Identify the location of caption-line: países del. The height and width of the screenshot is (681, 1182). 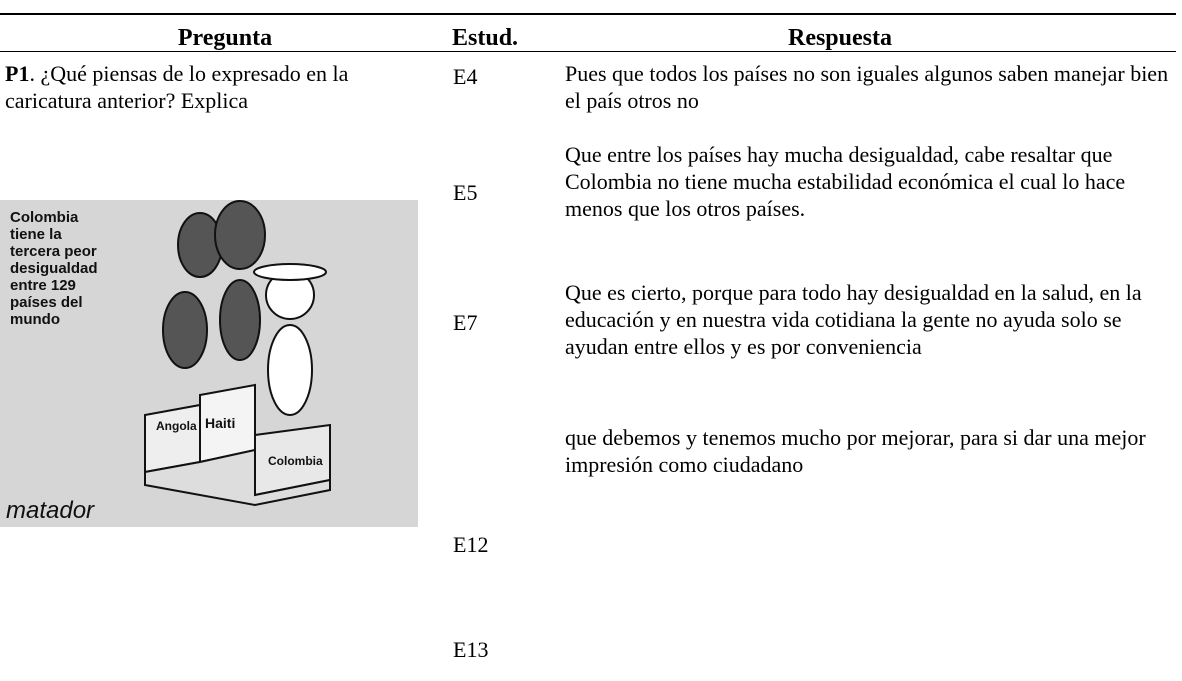
(46, 302).